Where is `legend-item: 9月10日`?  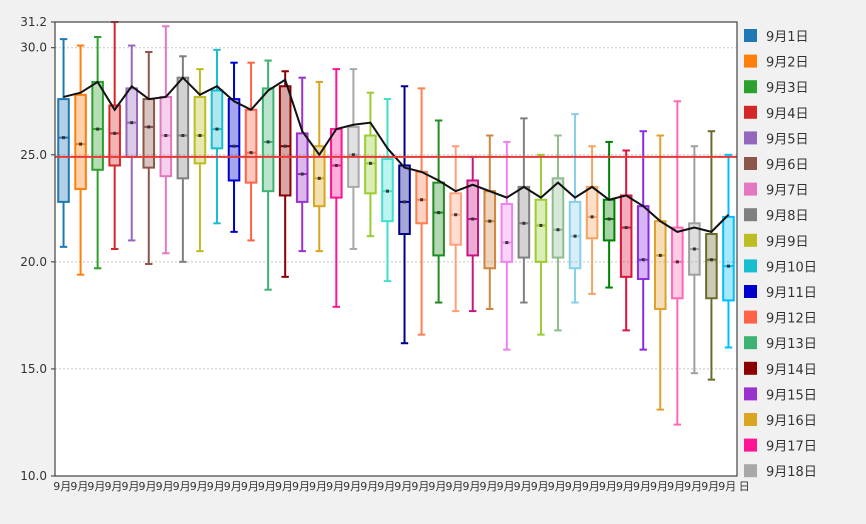
legend-item: 9月10日 is located at coordinates (780, 267).